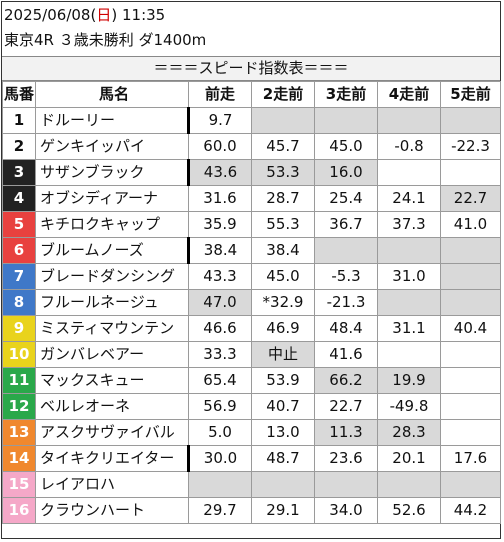 This screenshot has height=542, width=504. Describe the element at coordinates (251, 68) in the screenshot. I see `speed-index-banner: ＝＝＝スピード指数表＝＝＝` at that location.